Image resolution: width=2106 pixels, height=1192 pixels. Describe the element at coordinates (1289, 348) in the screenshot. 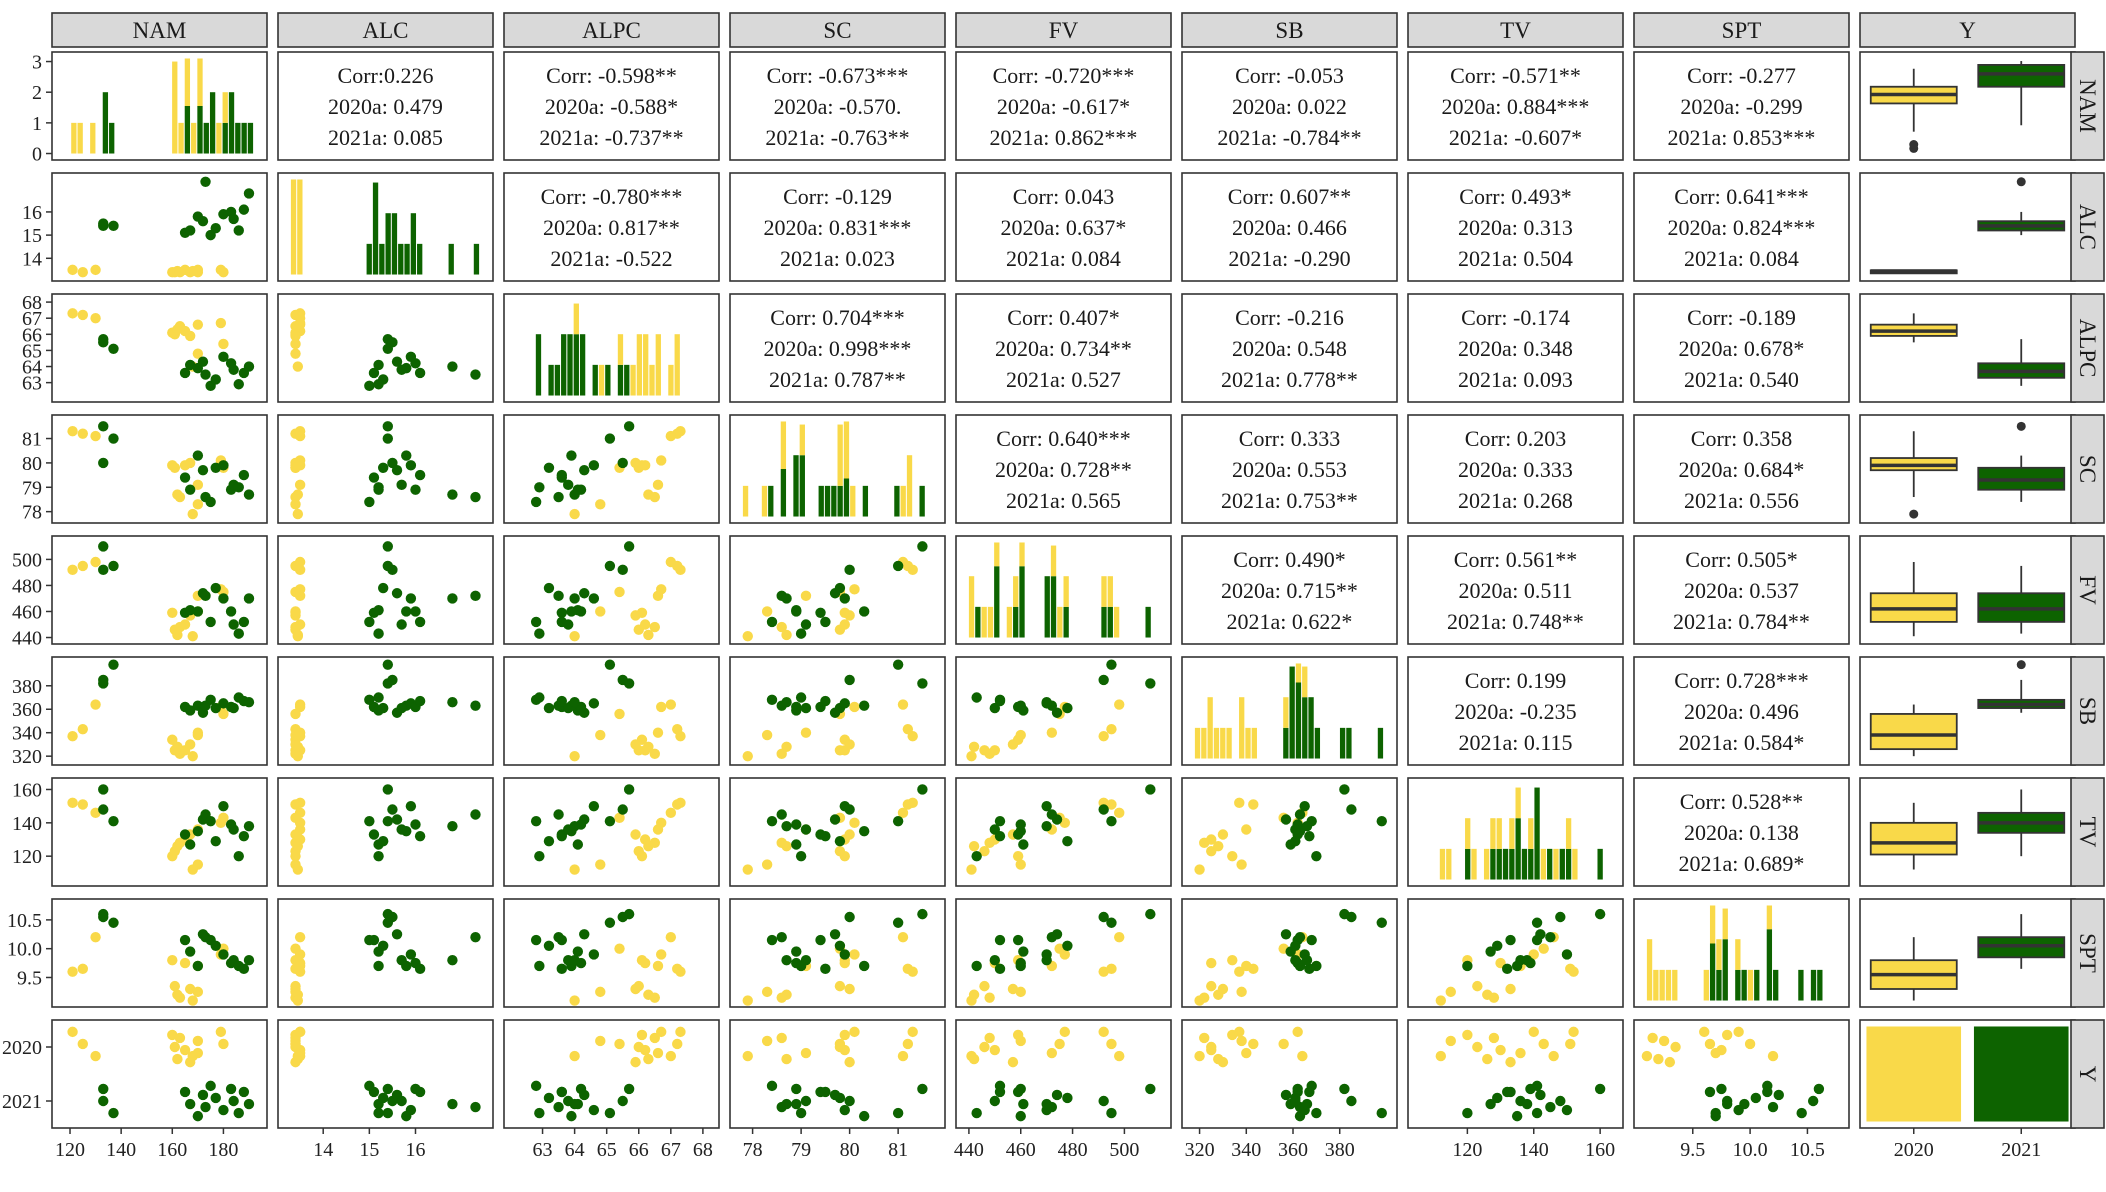

I see `correlation-text-ALPC-SB-1: 2020a: 0.548` at that location.